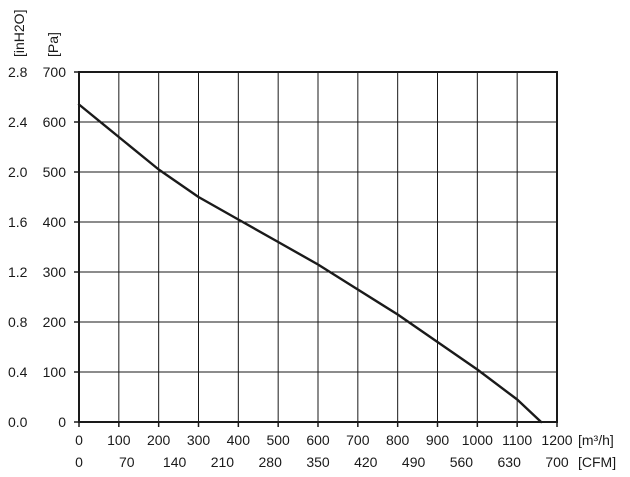 This screenshot has width=630, height=477. Describe the element at coordinates (55, 72) in the screenshot. I see `y-tick-label: 700` at that location.